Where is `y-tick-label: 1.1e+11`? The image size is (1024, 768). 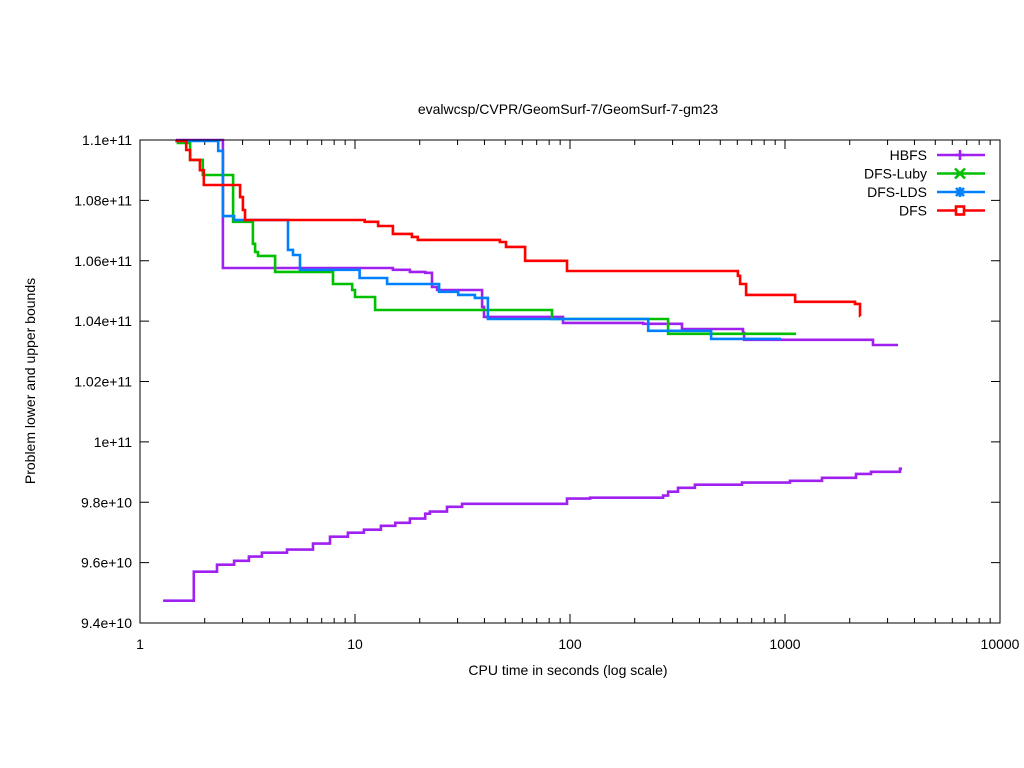 y-tick-label: 1.1e+11 is located at coordinates (107, 140).